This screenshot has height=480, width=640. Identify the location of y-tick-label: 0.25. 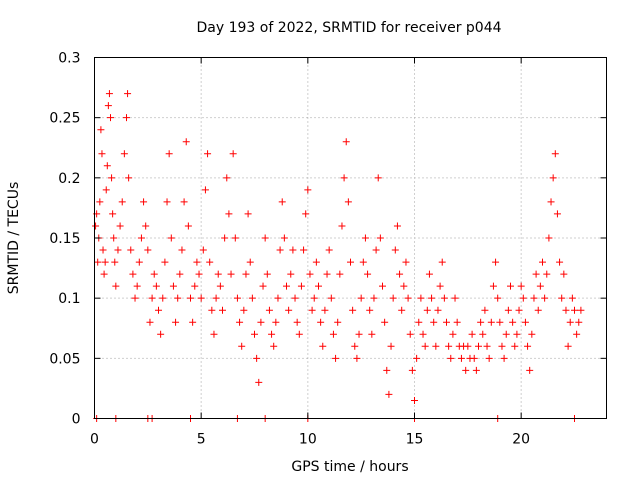
(64, 119).